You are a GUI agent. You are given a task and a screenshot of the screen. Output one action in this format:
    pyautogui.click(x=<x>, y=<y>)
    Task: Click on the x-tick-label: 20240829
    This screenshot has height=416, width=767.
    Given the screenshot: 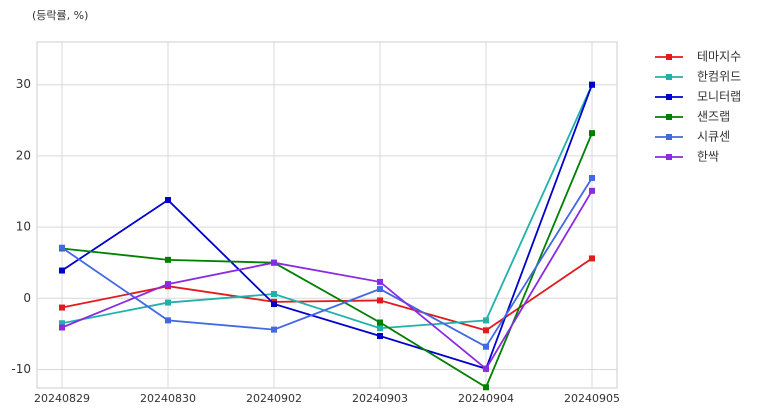 What is the action you would take?
    pyautogui.click(x=62, y=398)
    